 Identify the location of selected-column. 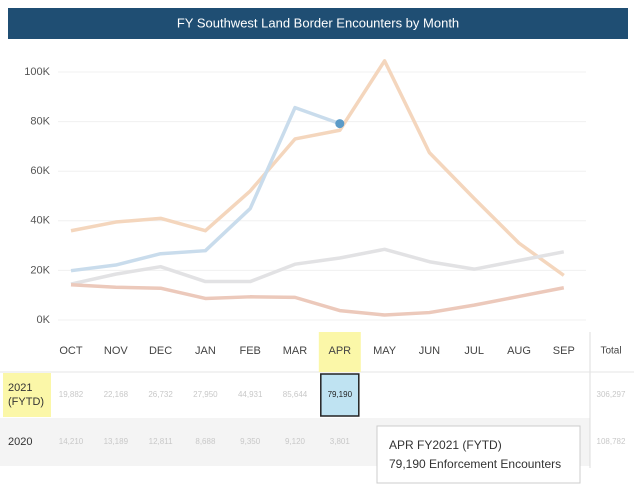
(339, 352).